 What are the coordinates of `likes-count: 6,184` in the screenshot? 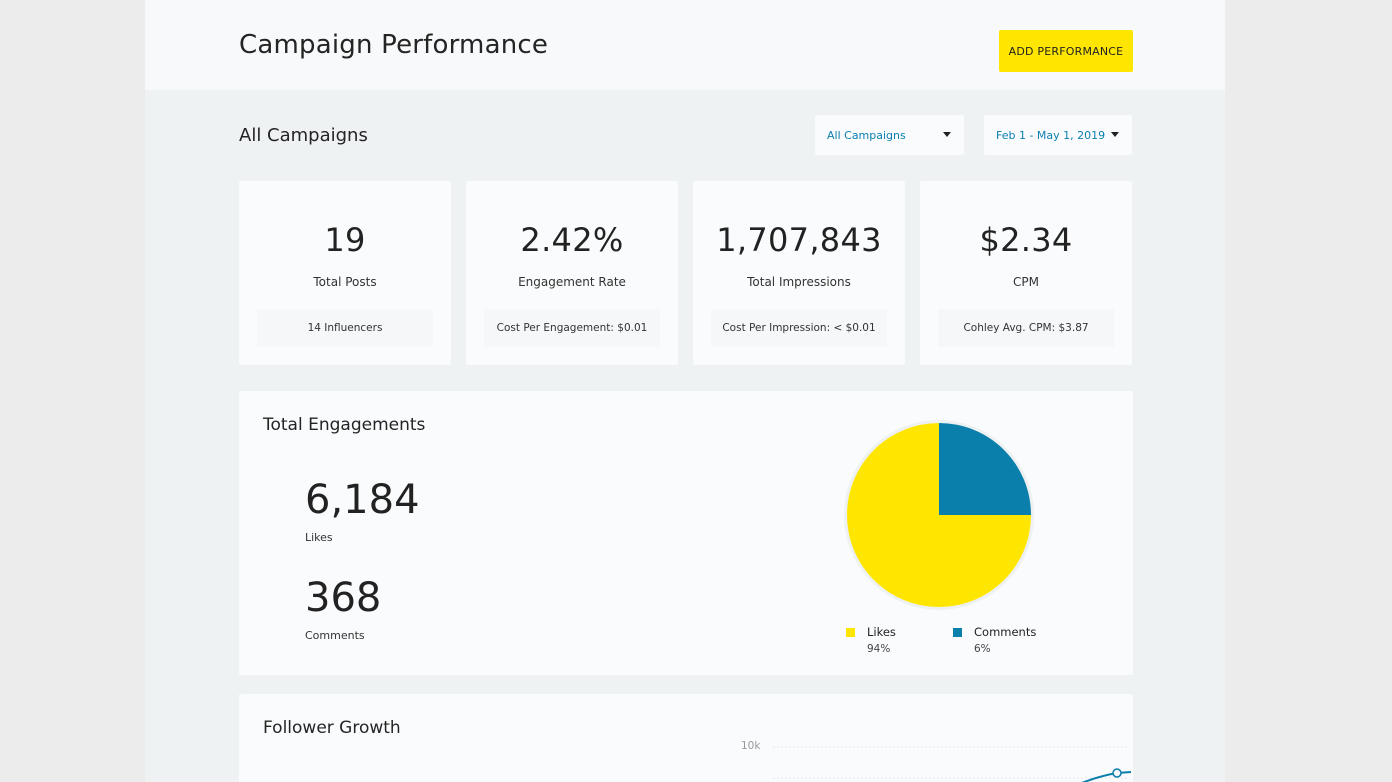 It's located at (362, 500).